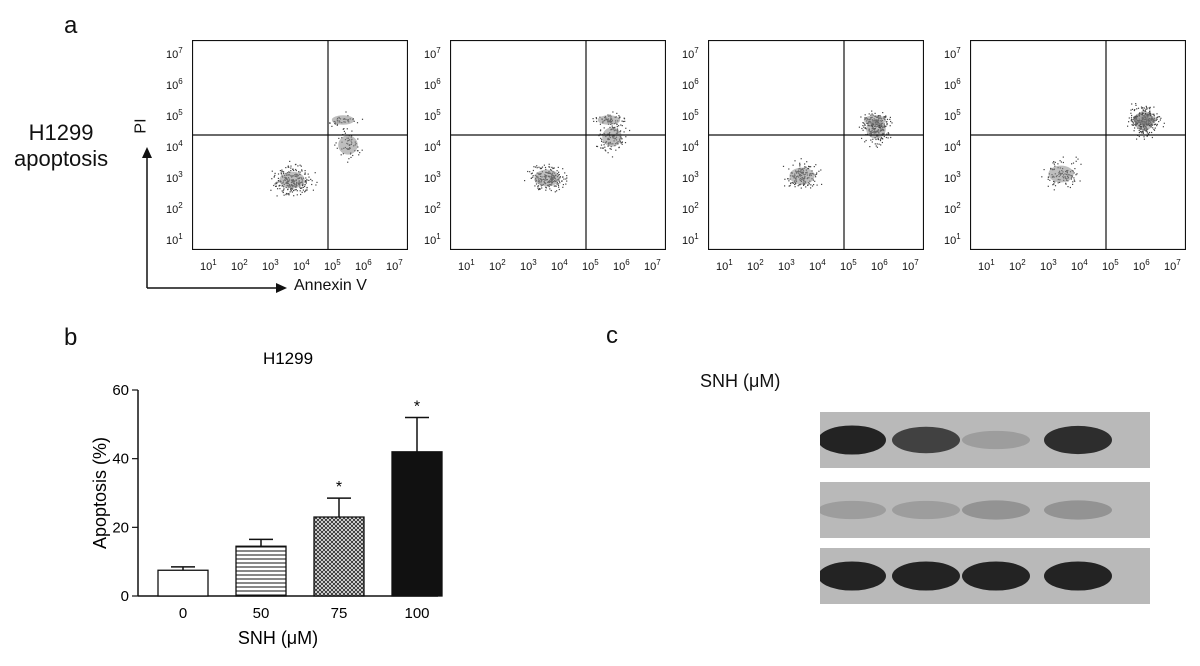  I want to click on panel-c-label: c, so click(612, 335).